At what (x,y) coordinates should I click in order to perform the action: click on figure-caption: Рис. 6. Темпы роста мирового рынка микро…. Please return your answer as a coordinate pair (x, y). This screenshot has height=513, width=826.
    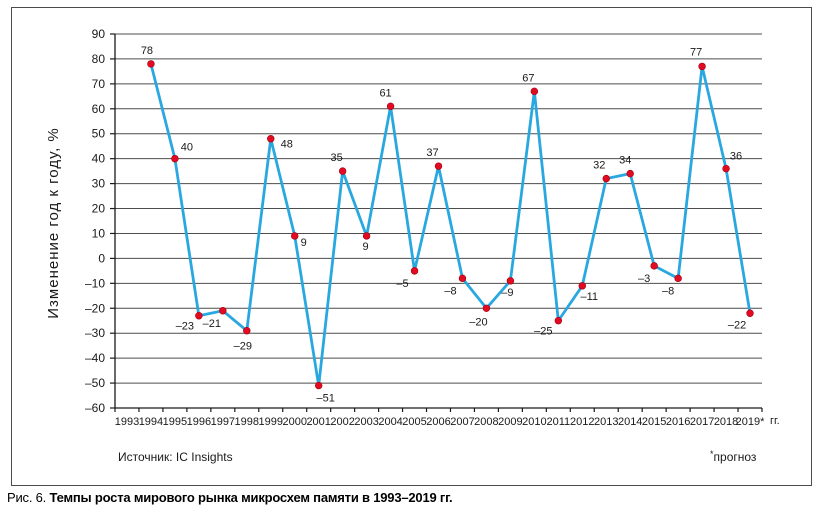
    Looking at the image, I should click on (230, 497).